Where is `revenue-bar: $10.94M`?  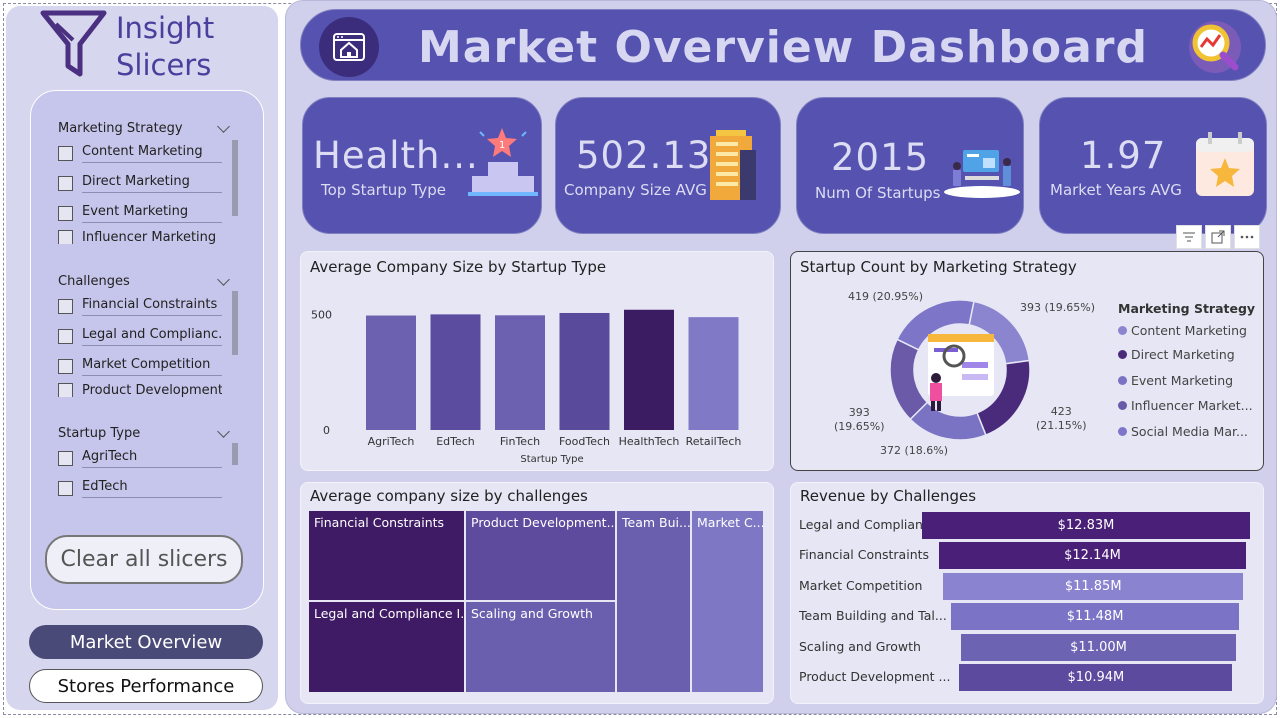
revenue-bar: $10.94M is located at coordinates (1096, 677).